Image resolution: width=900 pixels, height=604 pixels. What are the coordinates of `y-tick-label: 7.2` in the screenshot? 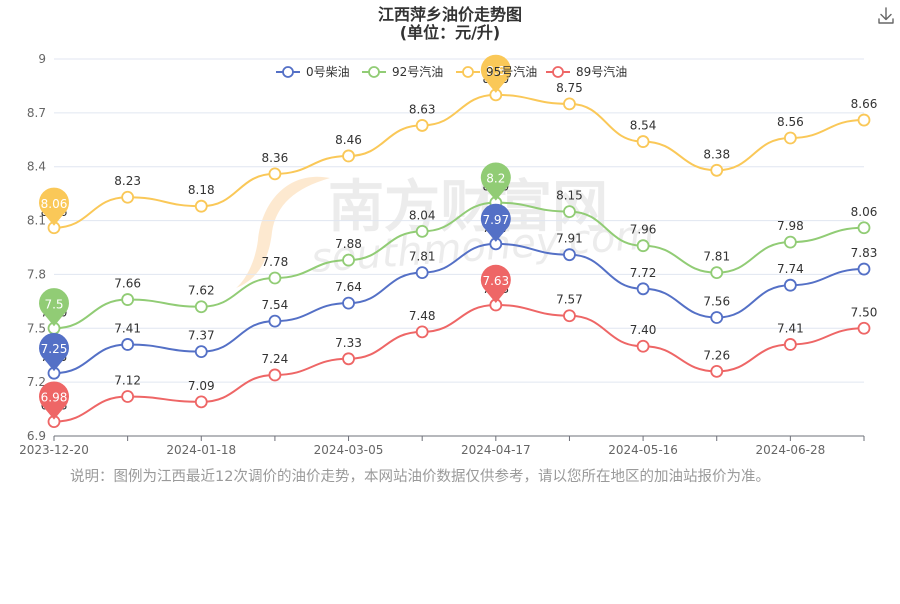 It's located at (36, 382).